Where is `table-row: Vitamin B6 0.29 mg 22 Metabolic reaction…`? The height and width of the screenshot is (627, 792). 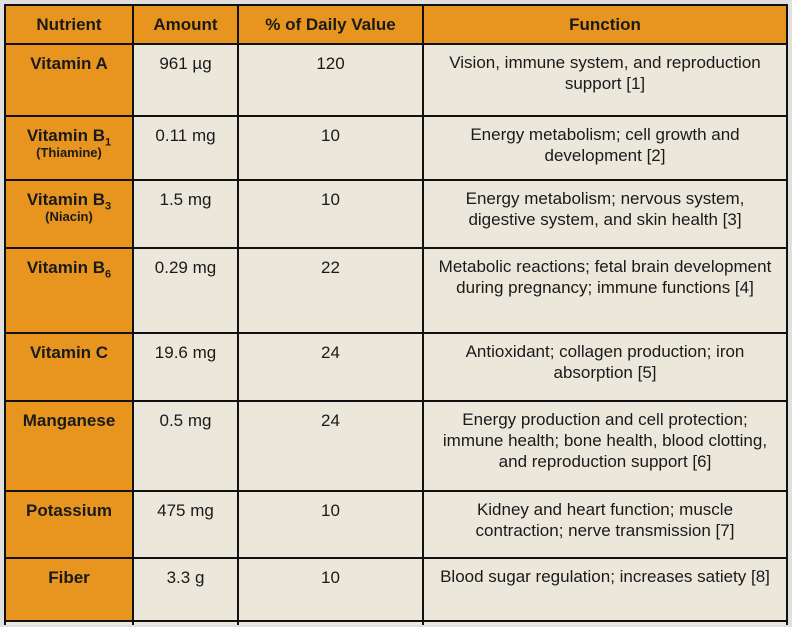 table-row: Vitamin B6 0.29 mg 22 Metabolic reaction… is located at coordinates (396, 290).